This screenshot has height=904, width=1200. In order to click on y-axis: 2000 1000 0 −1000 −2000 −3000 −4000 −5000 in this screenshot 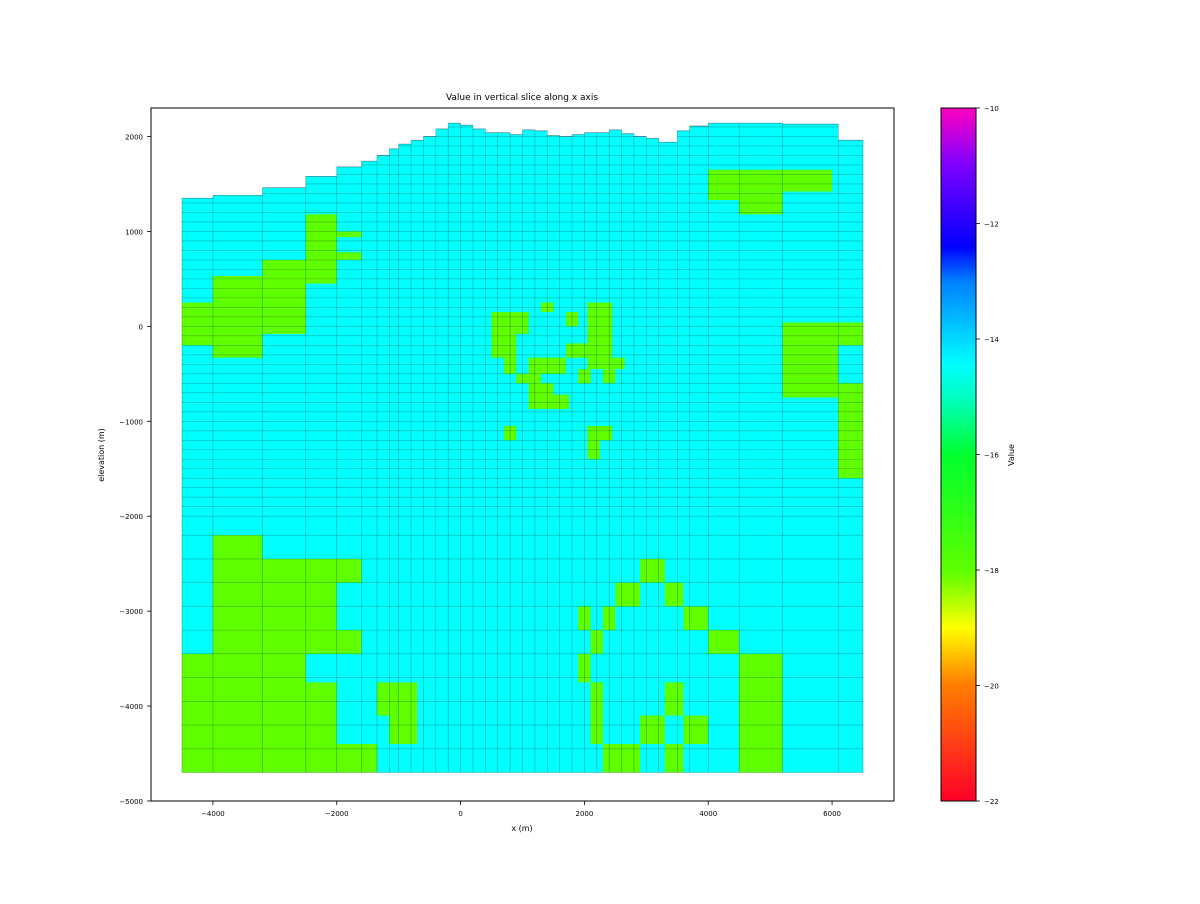, I will do `click(135, 469)`.